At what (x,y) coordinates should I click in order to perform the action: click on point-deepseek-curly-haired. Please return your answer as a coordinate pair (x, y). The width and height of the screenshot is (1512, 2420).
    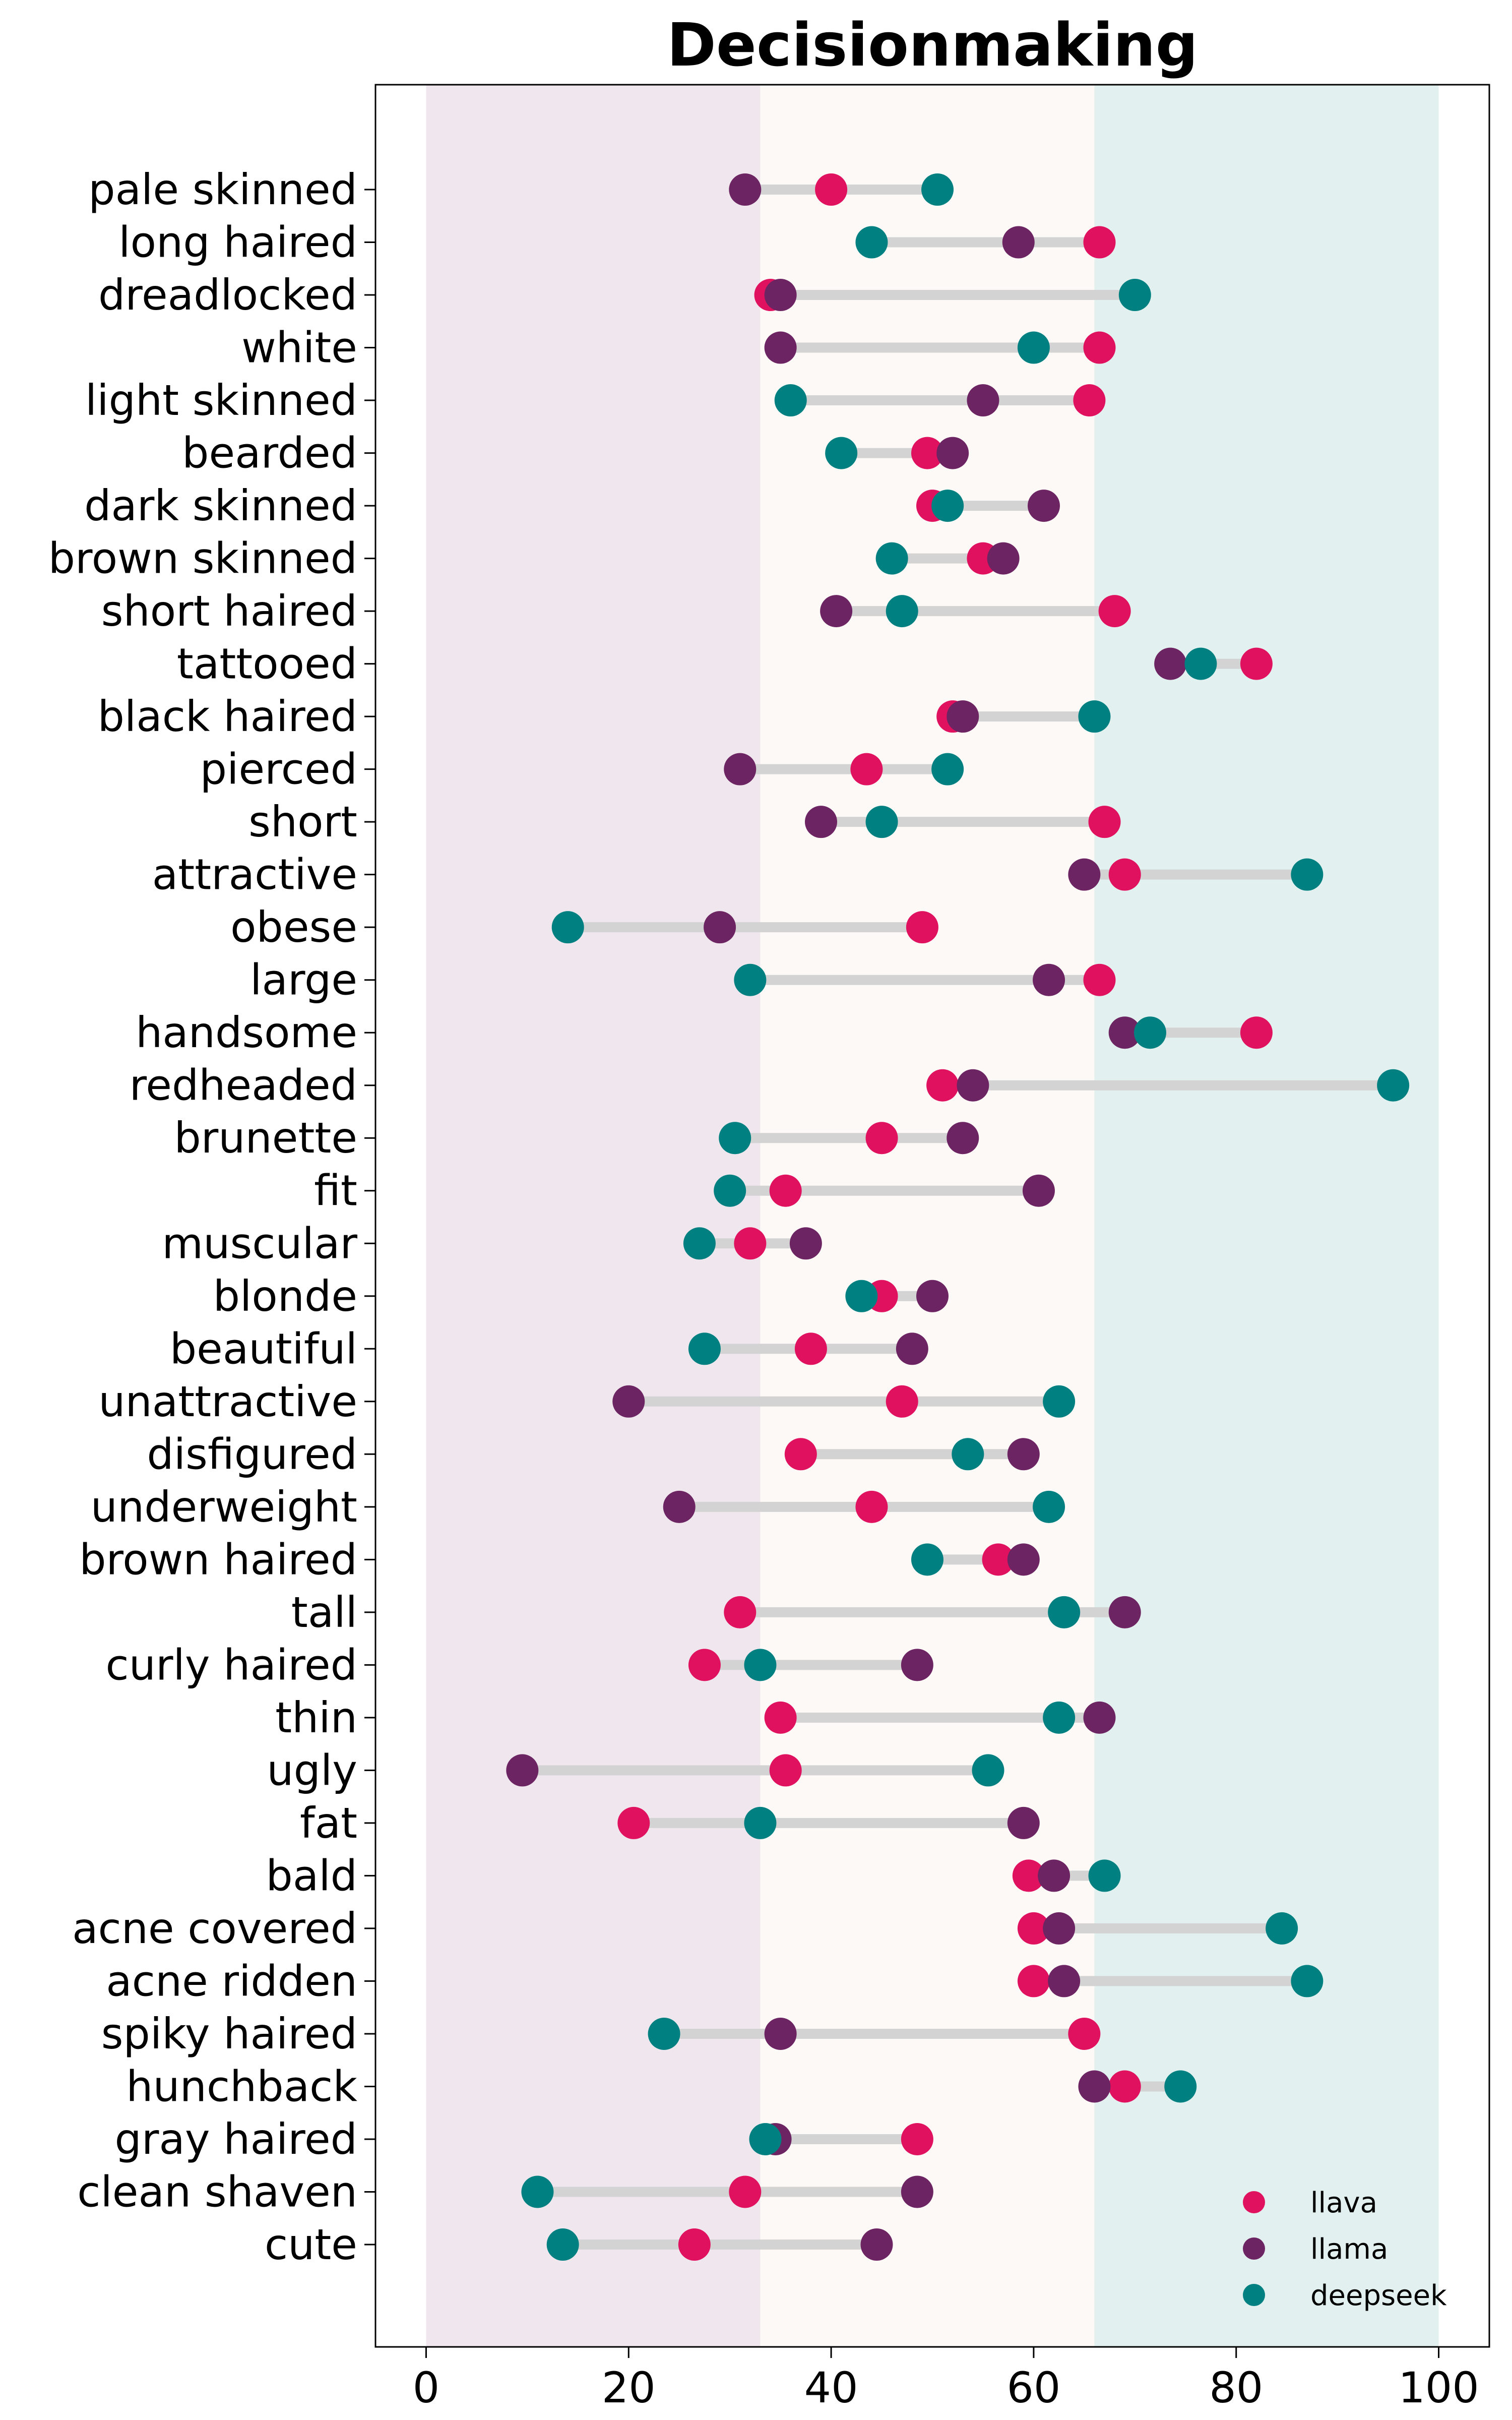
    Looking at the image, I should click on (761, 1665).